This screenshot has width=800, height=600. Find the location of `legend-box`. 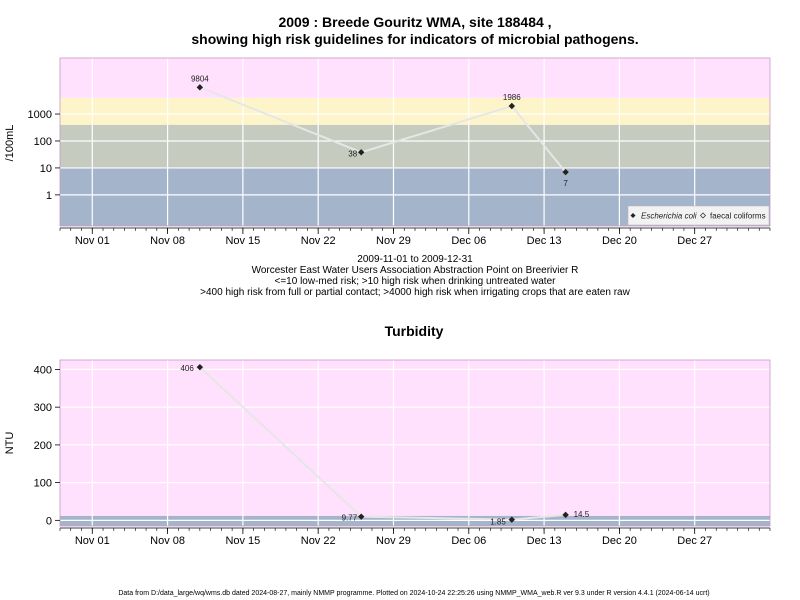

legend-box is located at coordinates (698, 215).